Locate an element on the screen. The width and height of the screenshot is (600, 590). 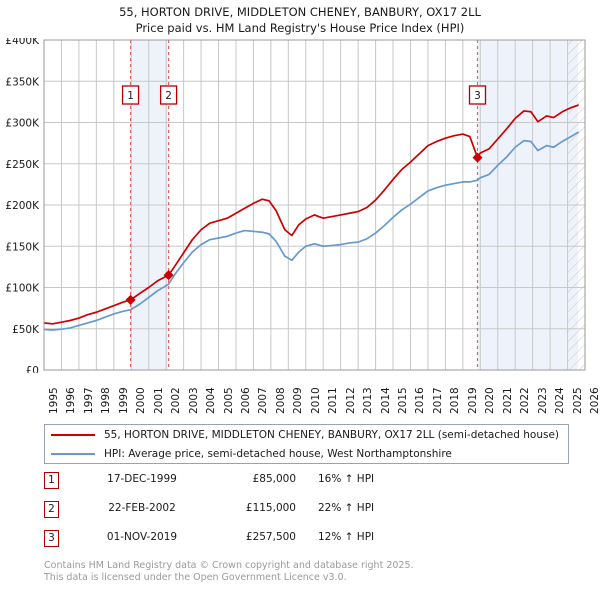
txn-index-badge-1: 1 is located at coordinates (51, 480).